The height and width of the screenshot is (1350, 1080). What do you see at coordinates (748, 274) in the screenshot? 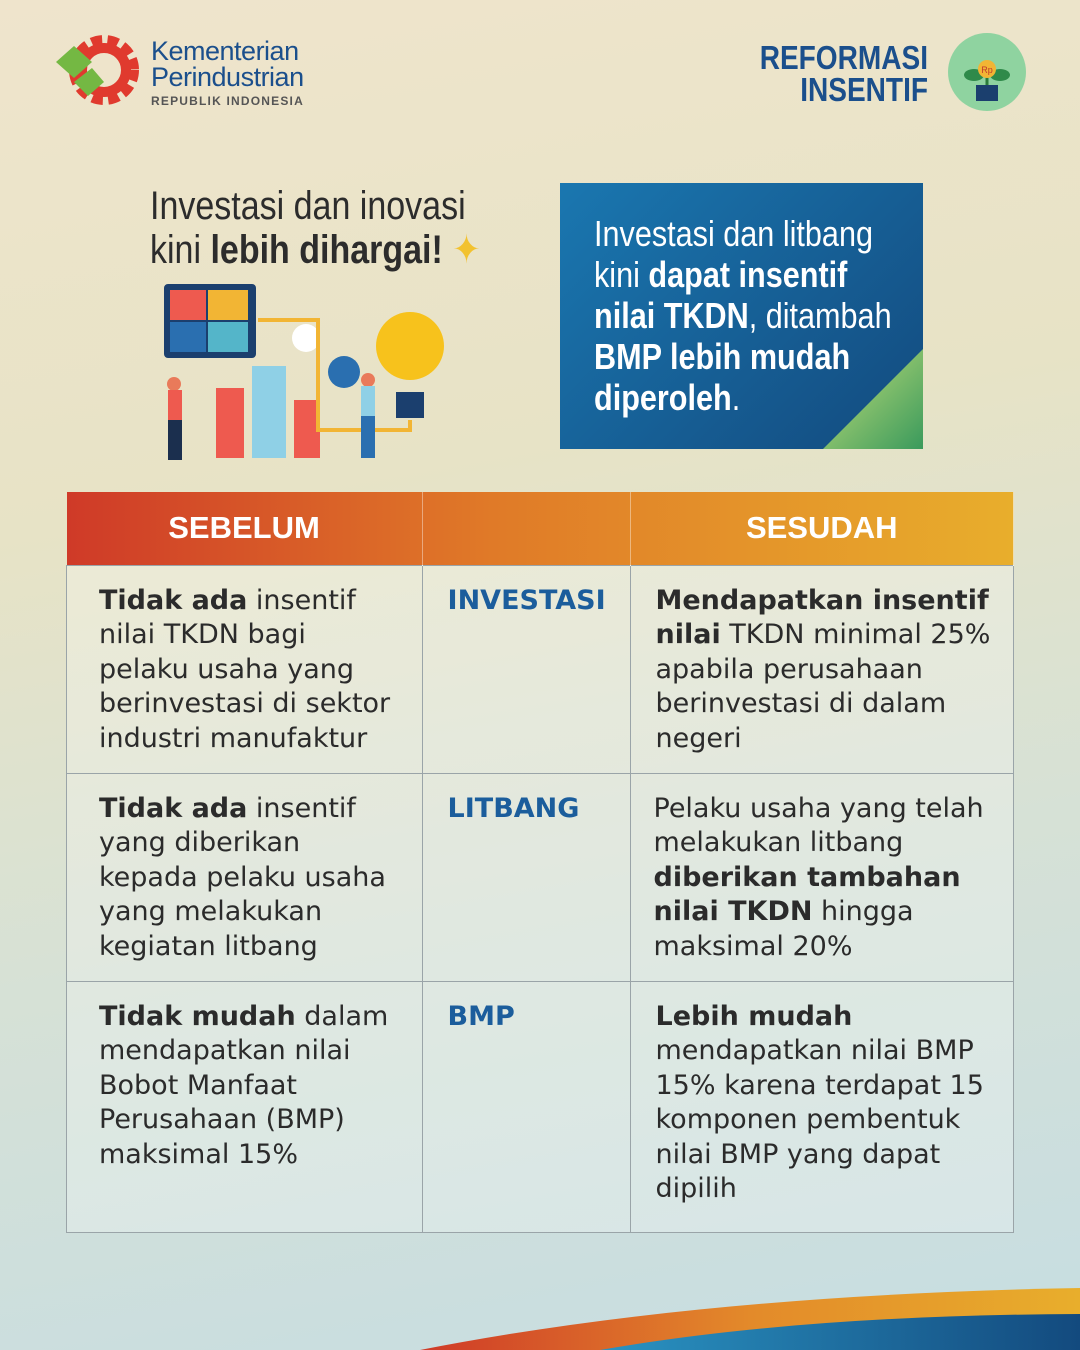
I see `callout-line2b: dapat insentif` at bounding box center [748, 274].